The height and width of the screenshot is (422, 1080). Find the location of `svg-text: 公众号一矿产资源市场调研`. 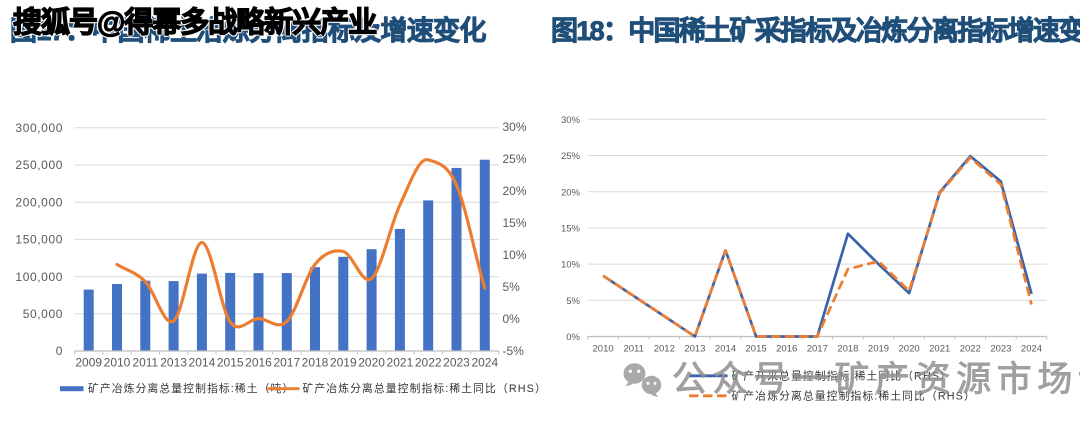

svg-text: 公众号一矿产资源市场调研 is located at coordinates (876, 379).